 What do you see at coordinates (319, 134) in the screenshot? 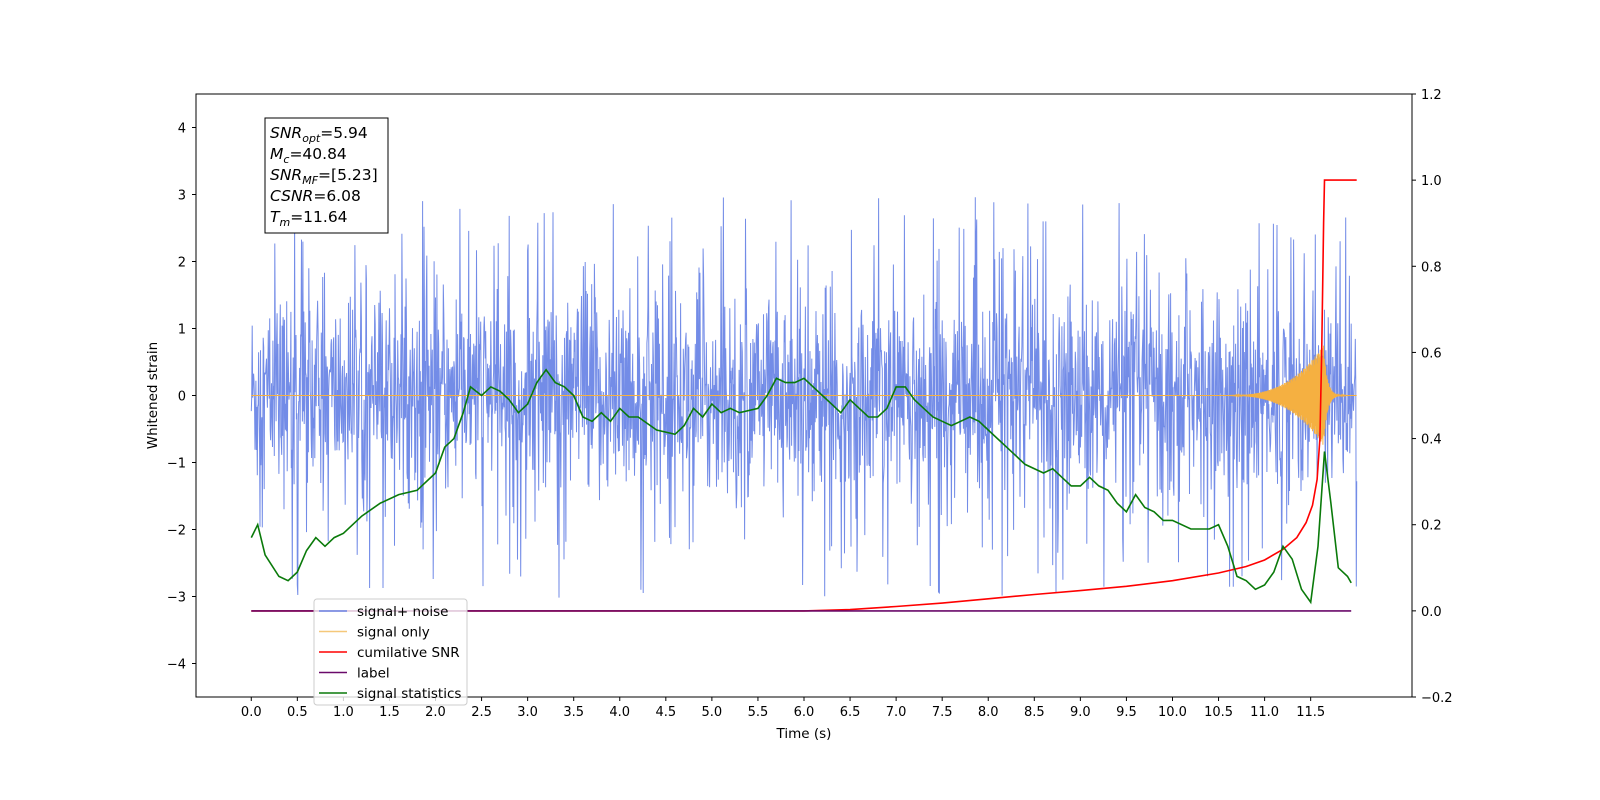
I see `annotation-line: SNRopt=5.94` at bounding box center [319, 134].